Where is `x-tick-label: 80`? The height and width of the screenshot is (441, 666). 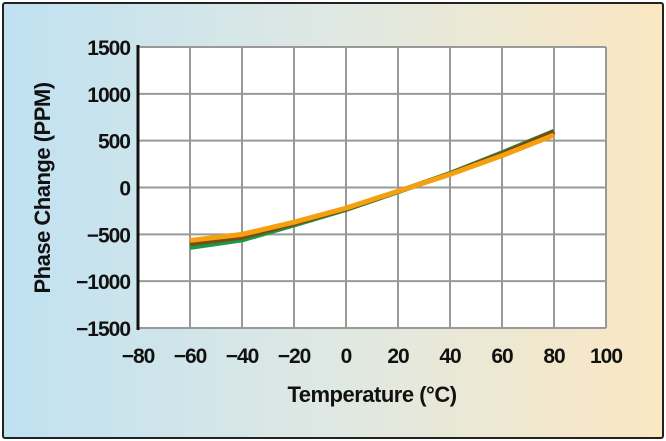 x-tick-label: 80 is located at coordinates (554, 356).